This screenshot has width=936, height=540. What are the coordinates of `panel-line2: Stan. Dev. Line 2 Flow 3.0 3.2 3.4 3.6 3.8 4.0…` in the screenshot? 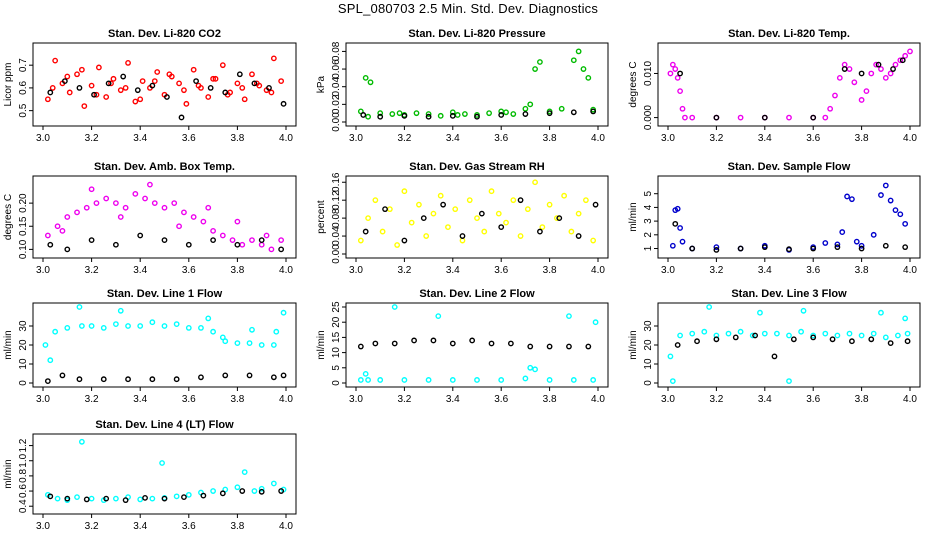 It's located at (462, 346).